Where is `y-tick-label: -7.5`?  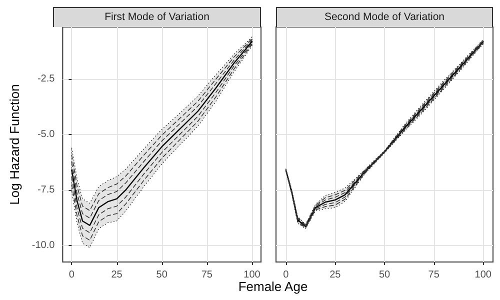
y-tick-label: -7.5 is located at coordinates (46, 190).